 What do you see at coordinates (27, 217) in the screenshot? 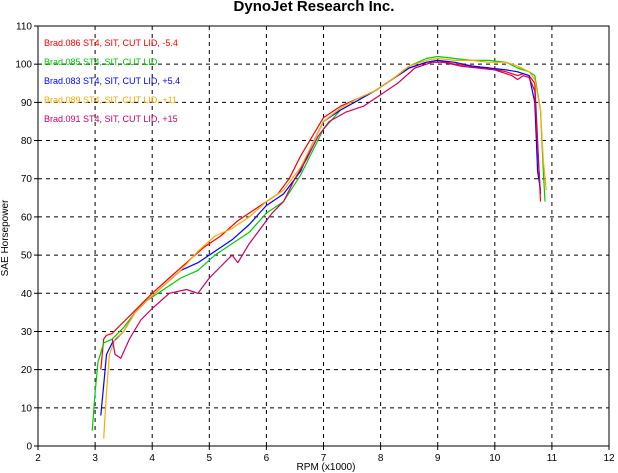
I see `y-tick-label: 60` at bounding box center [27, 217].